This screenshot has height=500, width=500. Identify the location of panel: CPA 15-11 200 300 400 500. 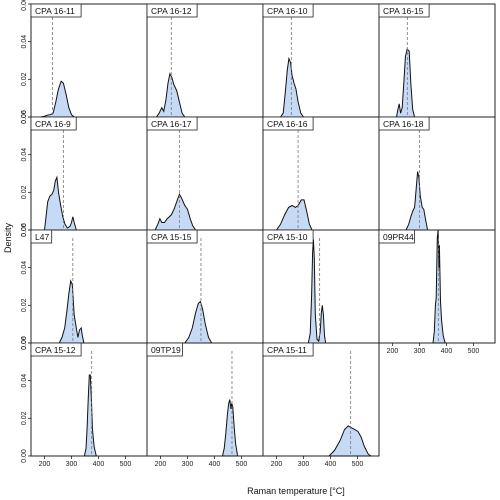
(321, 405).